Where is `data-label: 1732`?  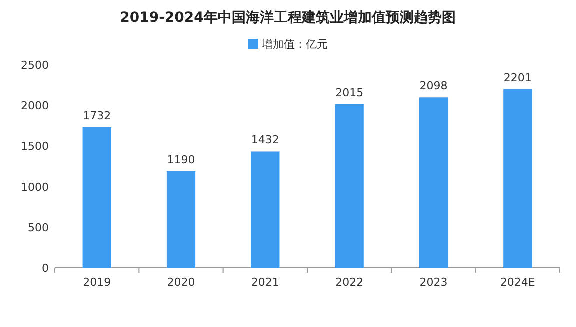 data-label: 1732 is located at coordinates (97, 115).